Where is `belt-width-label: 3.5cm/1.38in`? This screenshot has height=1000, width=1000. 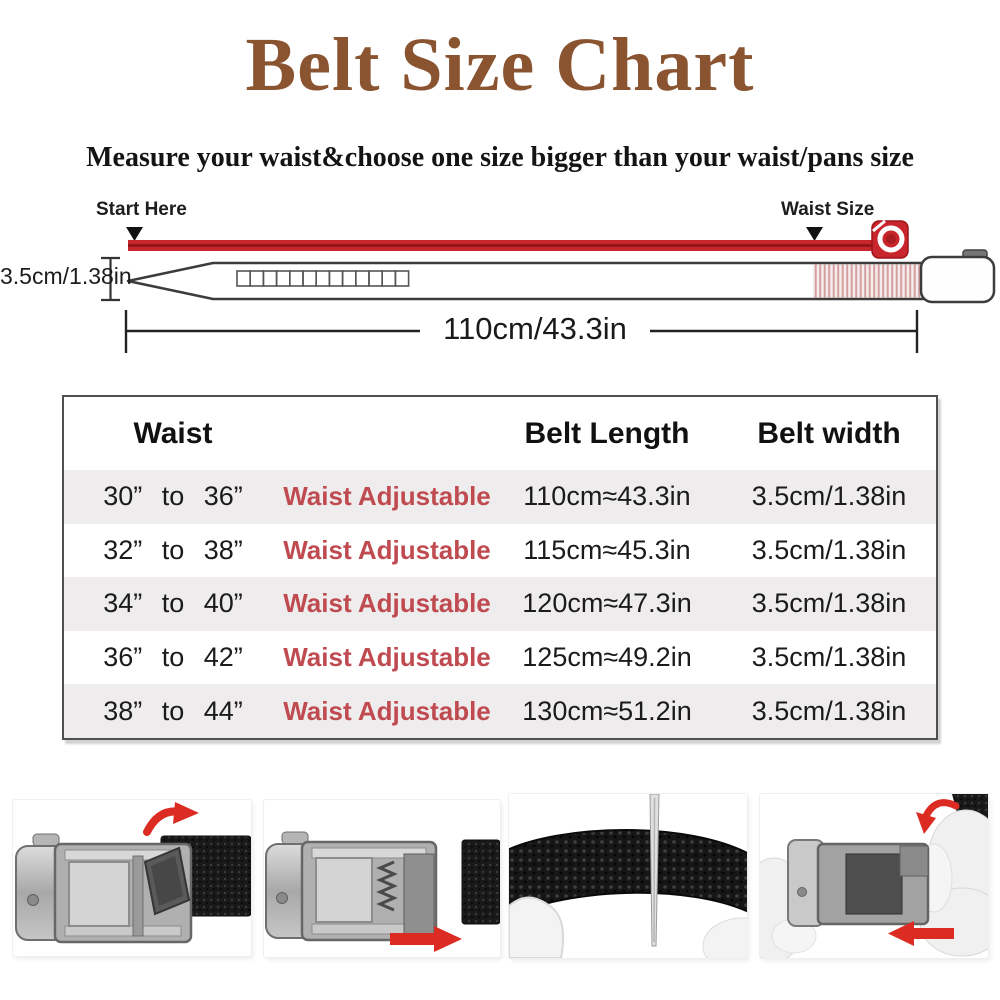
belt-width-label: 3.5cm/1.38in is located at coordinates (66, 276).